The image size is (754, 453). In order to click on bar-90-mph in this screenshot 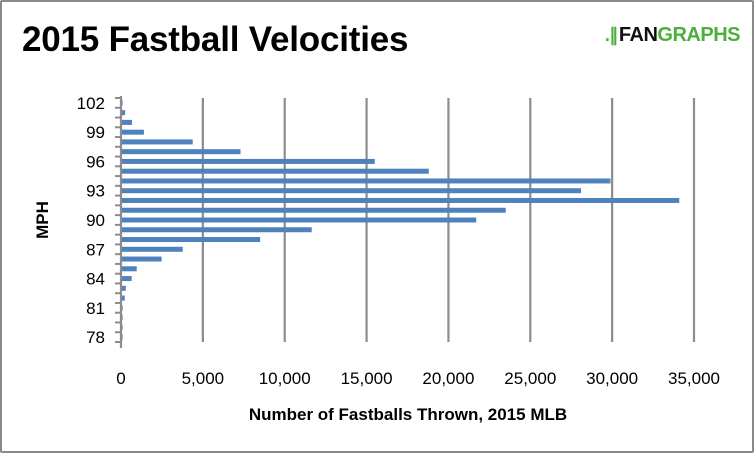, I will do `click(299, 220)`.